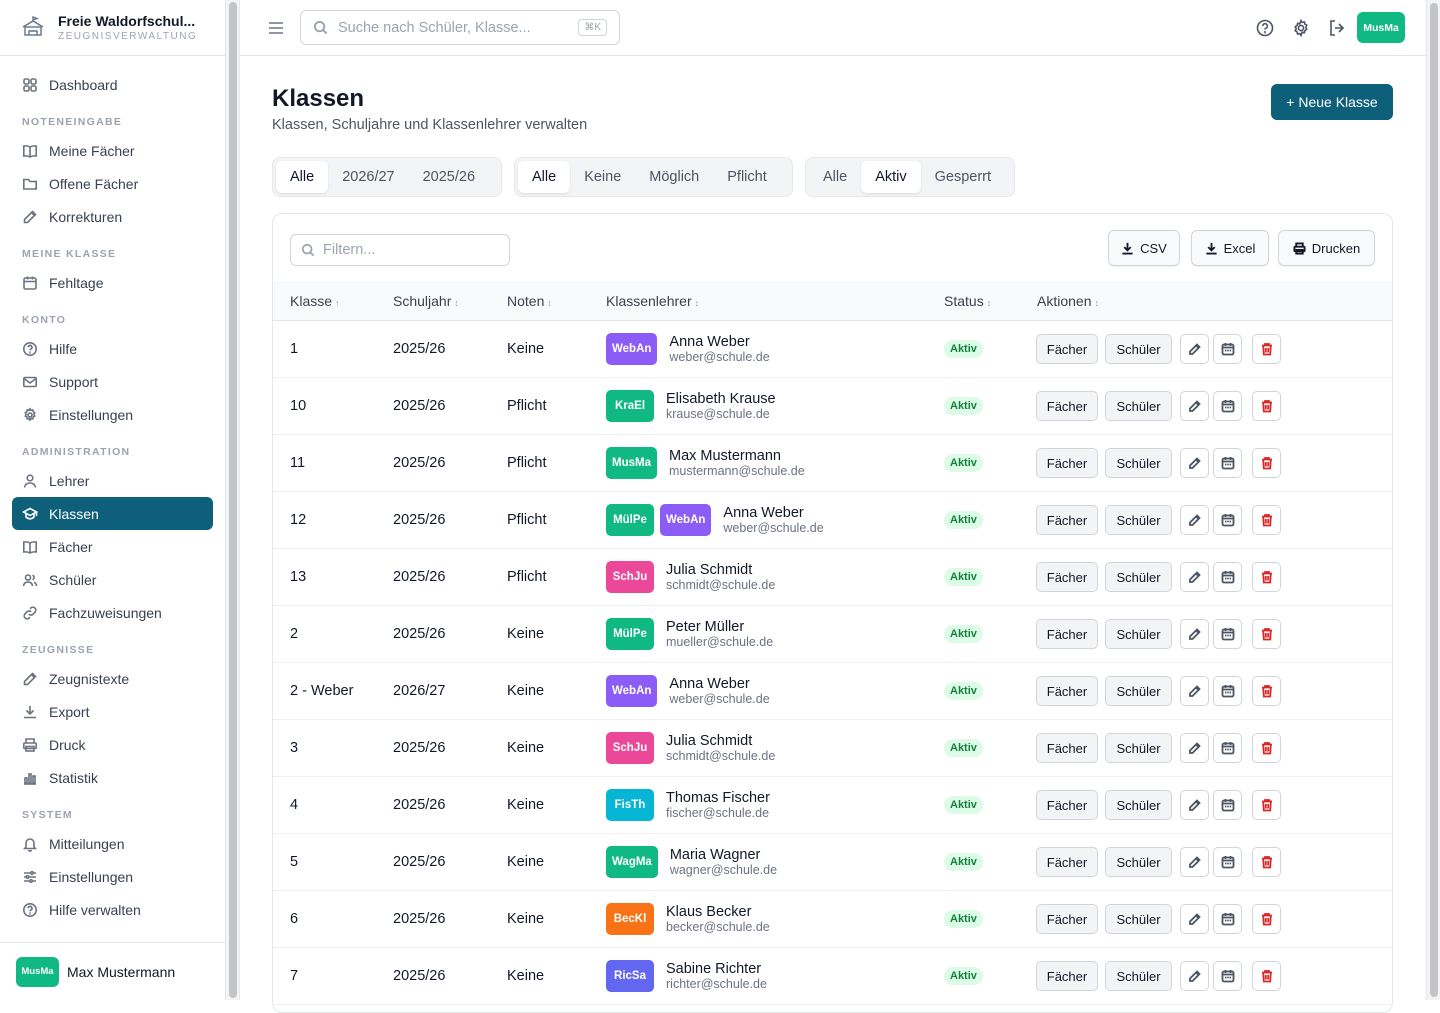  I want to click on sidebar-item-statistik: Statistik, so click(112, 777).